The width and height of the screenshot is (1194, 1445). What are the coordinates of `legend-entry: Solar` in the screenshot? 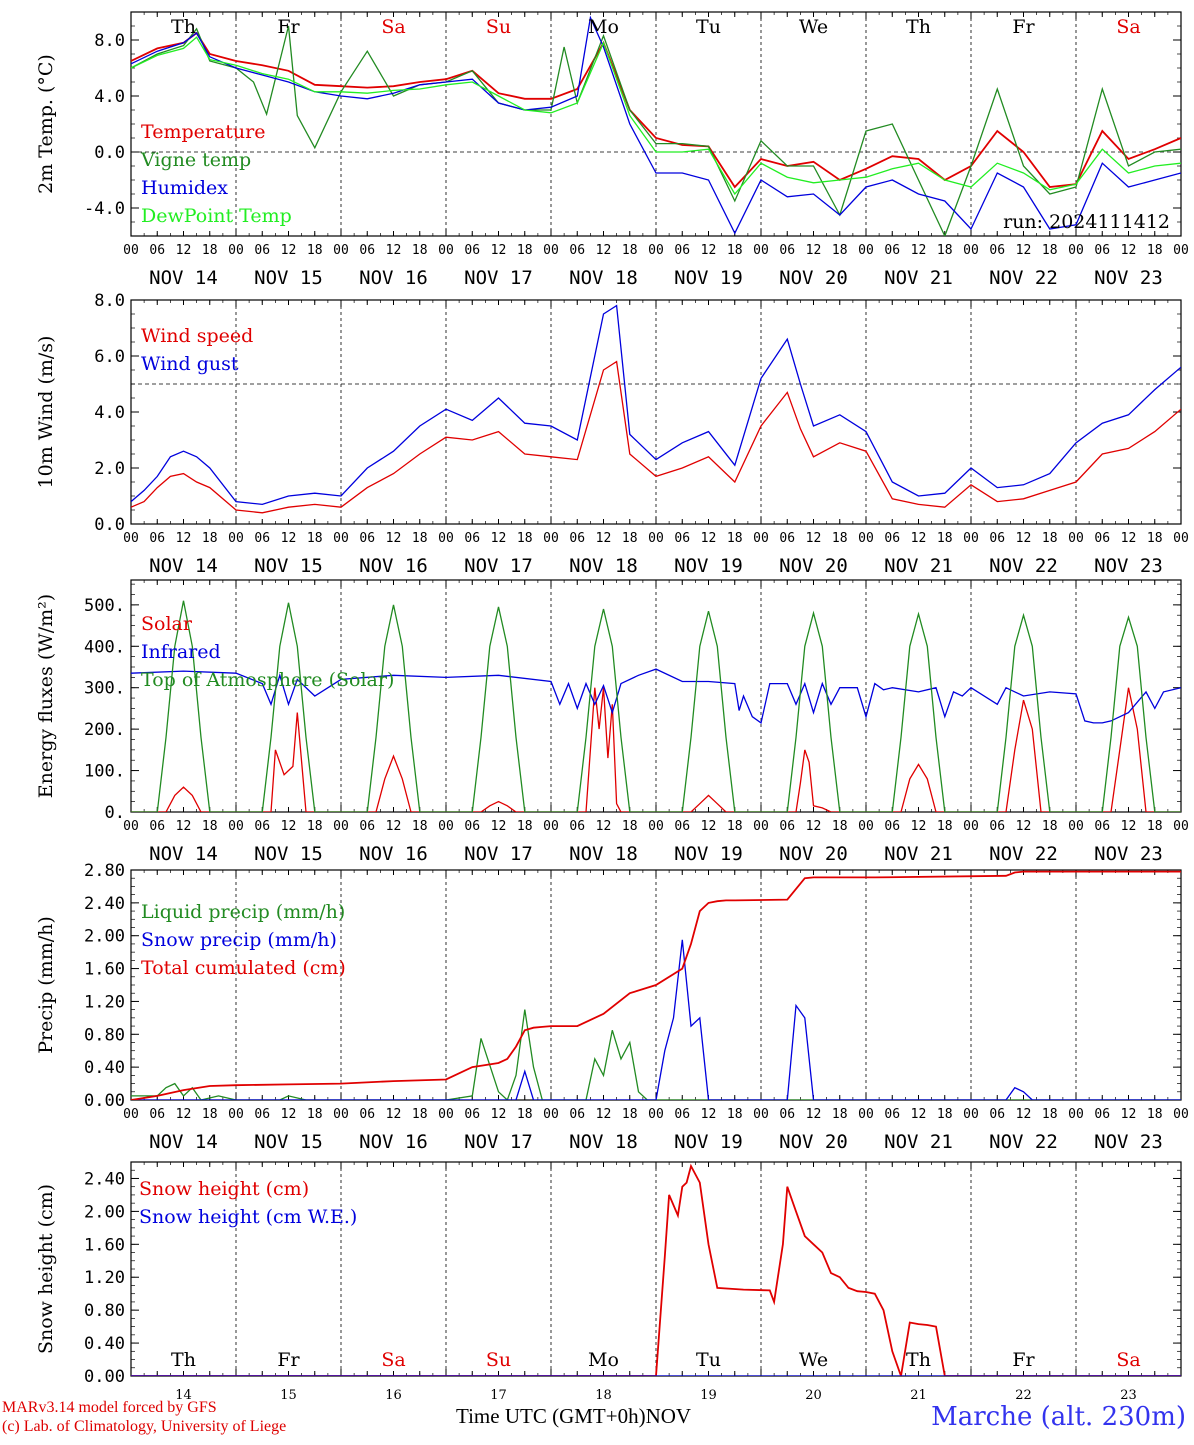 It's located at (167, 624).